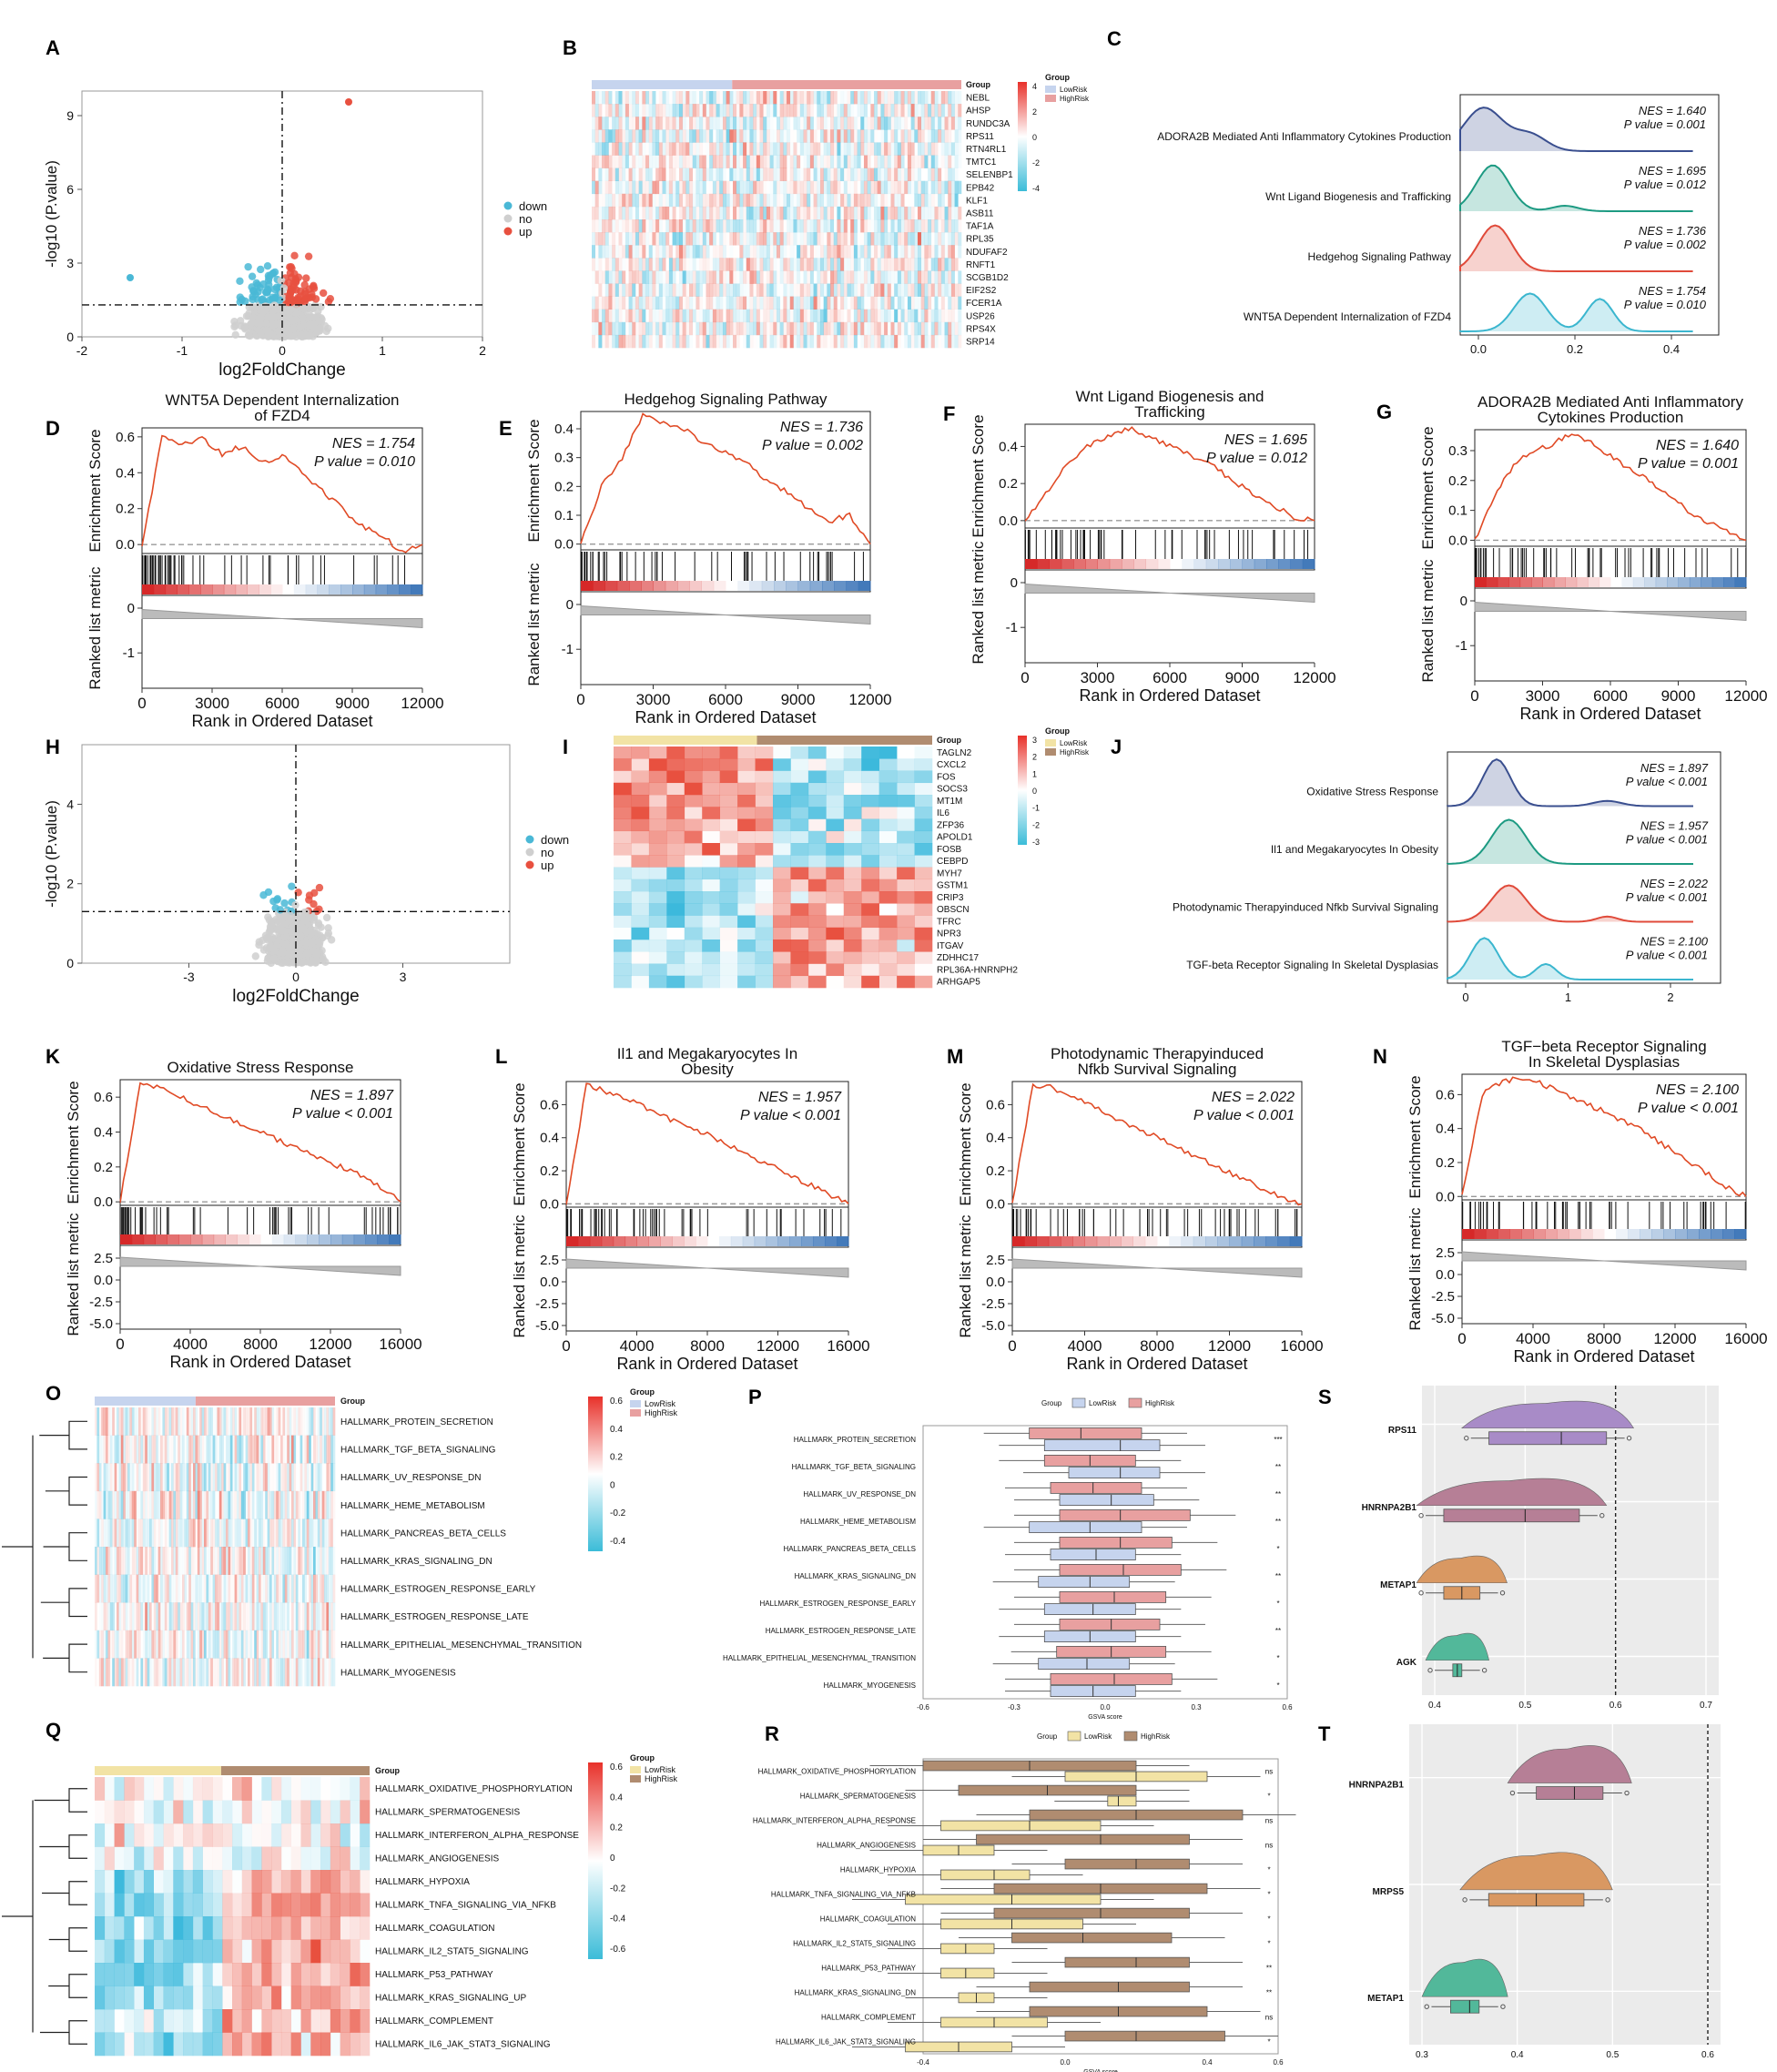  What do you see at coordinates (952, 765) in the screenshot?
I see `gene-label: CXCL2` at bounding box center [952, 765].